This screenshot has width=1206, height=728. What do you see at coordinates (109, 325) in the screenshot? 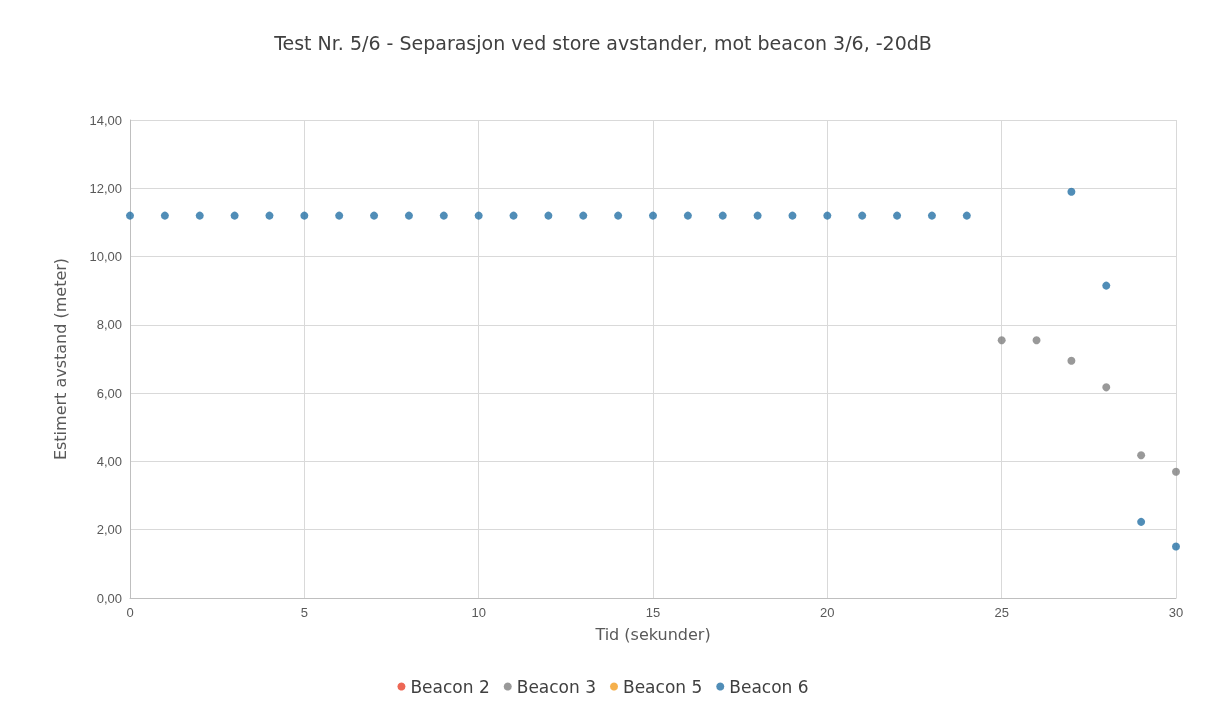
I see `y-tick-label: 8,00` at bounding box center [109, 325].